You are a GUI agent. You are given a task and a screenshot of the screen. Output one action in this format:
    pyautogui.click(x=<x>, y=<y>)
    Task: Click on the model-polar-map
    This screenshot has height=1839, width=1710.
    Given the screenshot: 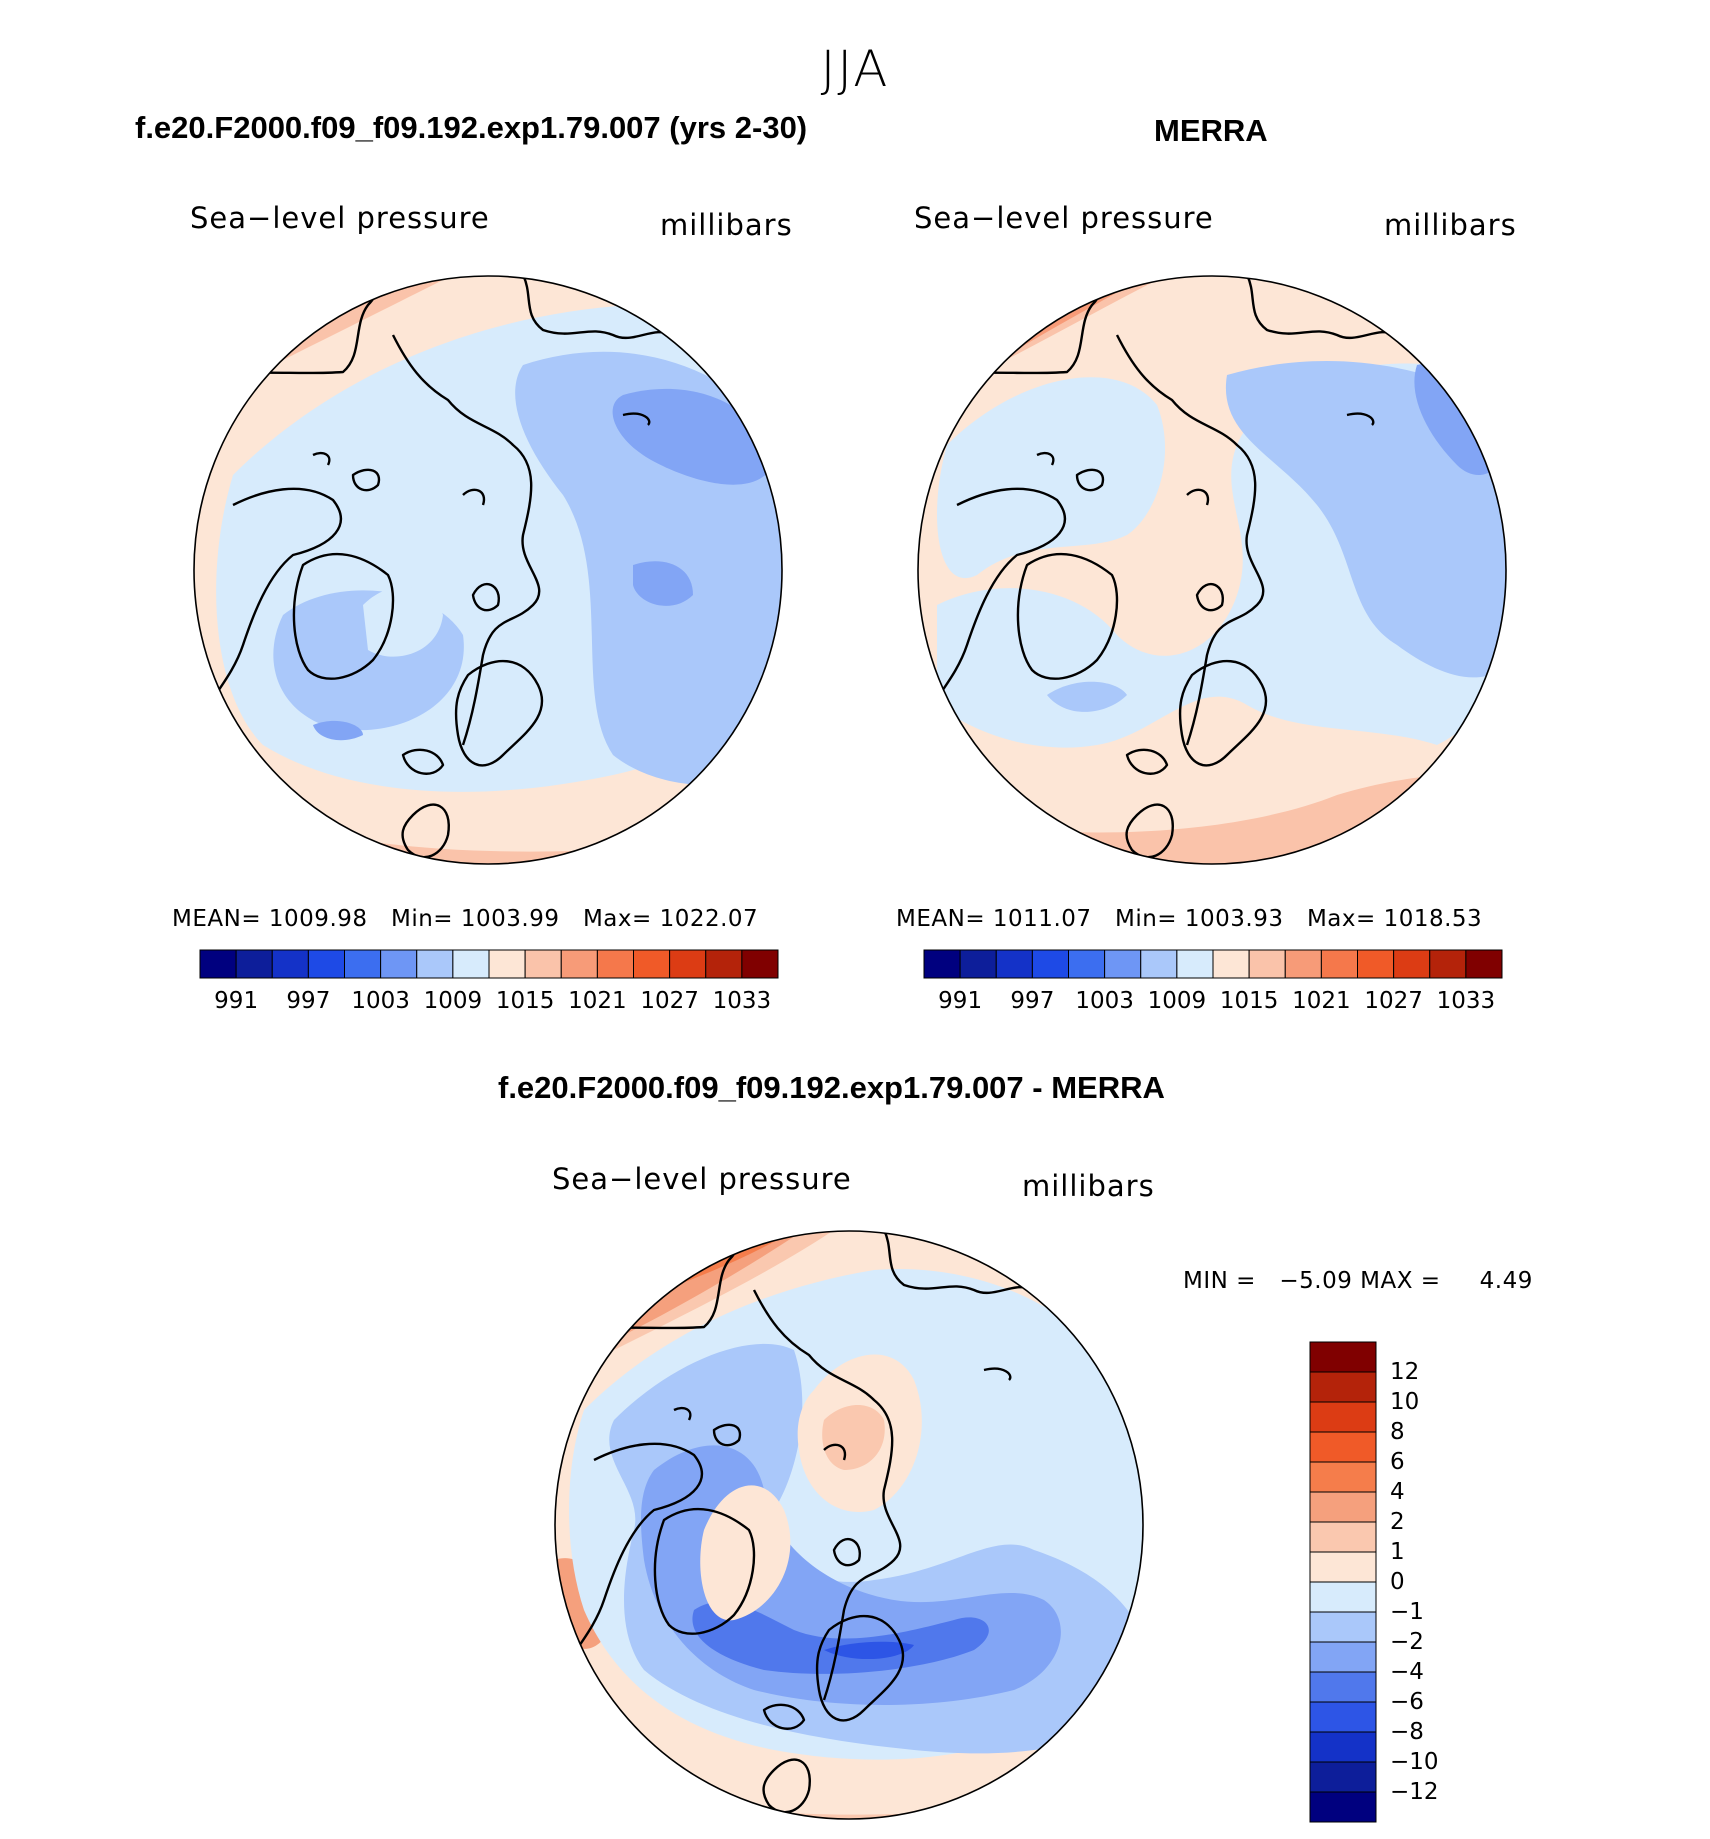 What is the action you would take?
    pyautogui.click(x=488, y=570)
    